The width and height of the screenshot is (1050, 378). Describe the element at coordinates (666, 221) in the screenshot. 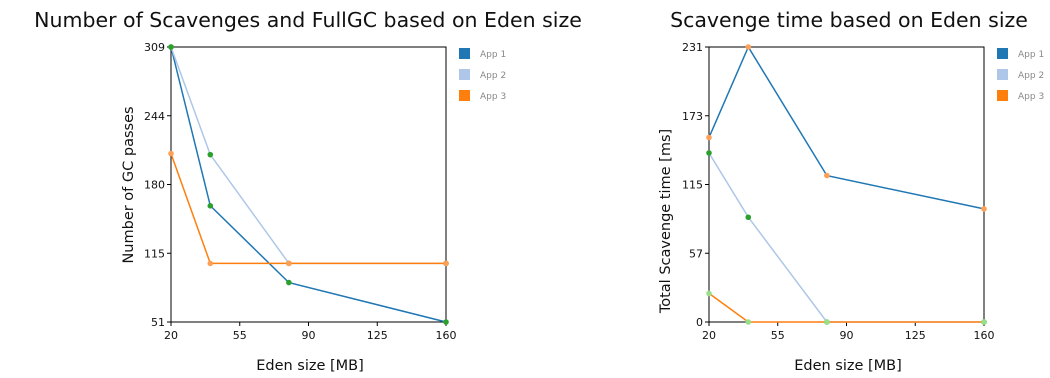

I see `y-axis-label: Total Scavenge time [ms]` at that location.